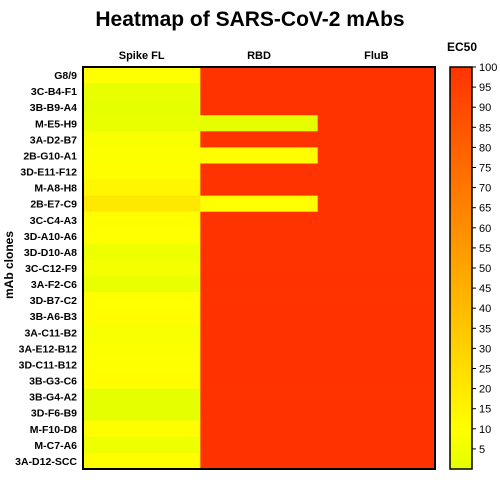 The image size is (500, 500). What do you see at coordinates (485, 249) in the screenshot?
I see `colorbar-tick-label: 55` at bounding box center [485, 249].